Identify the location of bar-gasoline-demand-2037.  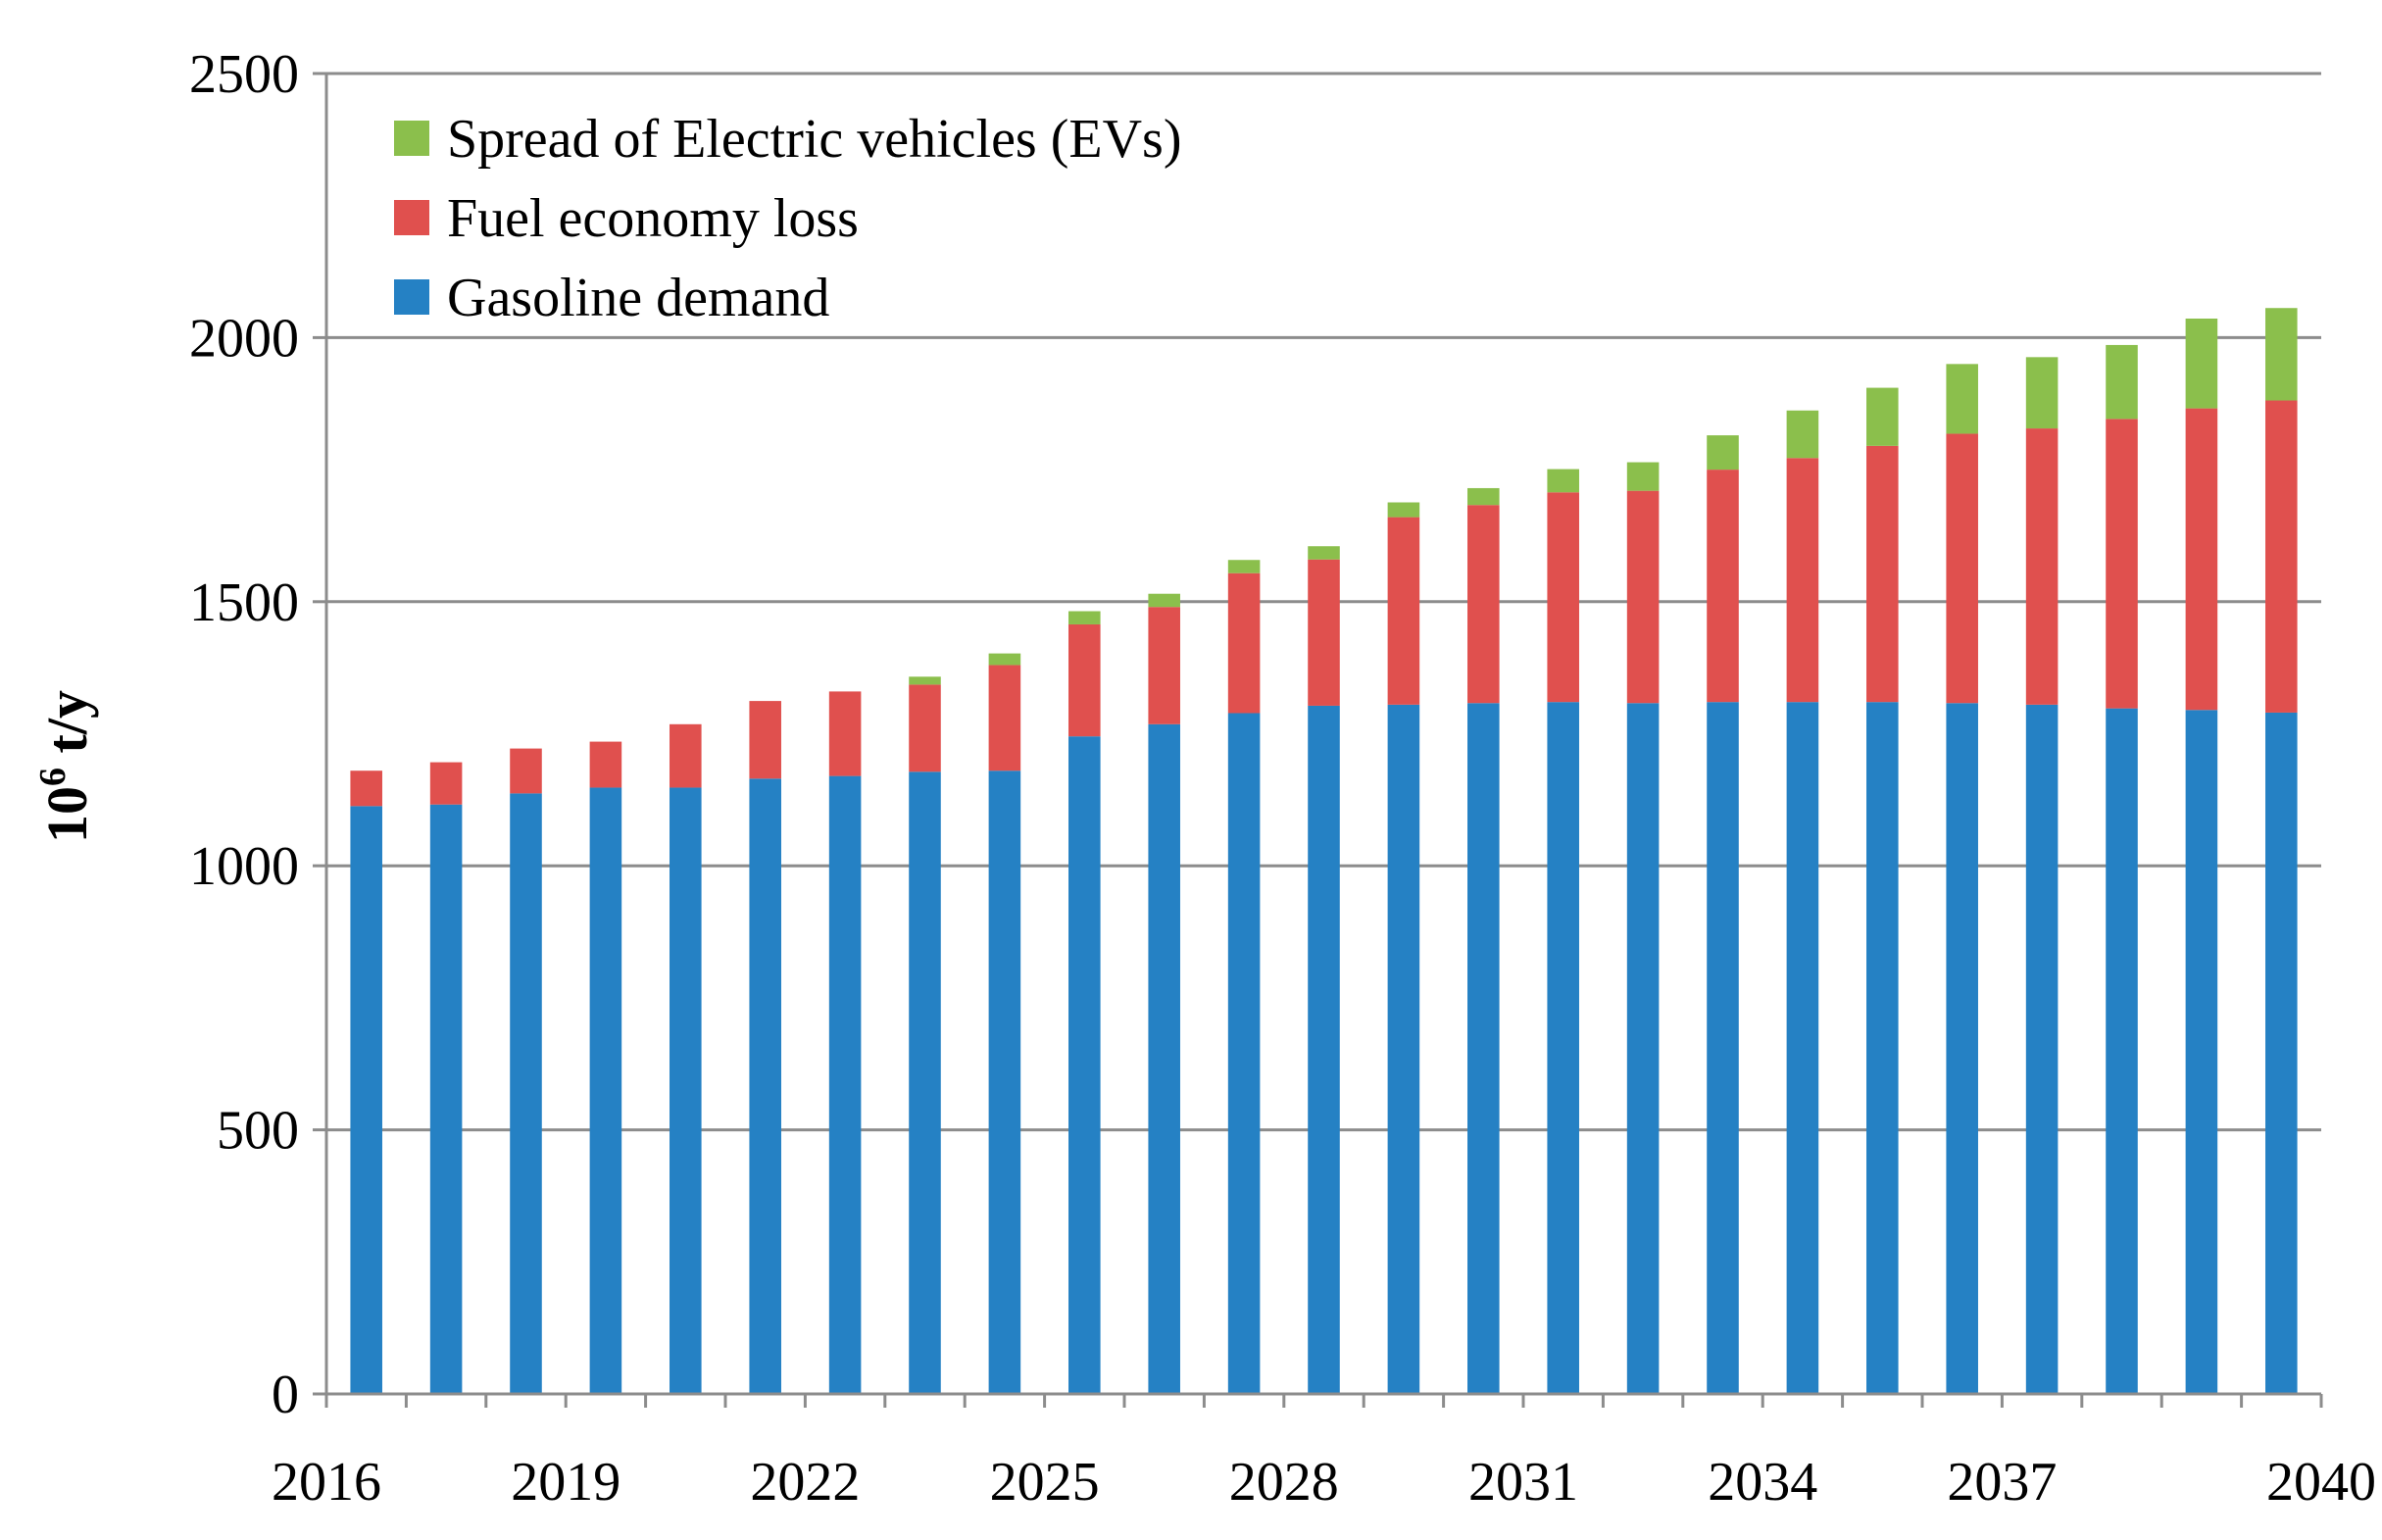
(2042, 1049).